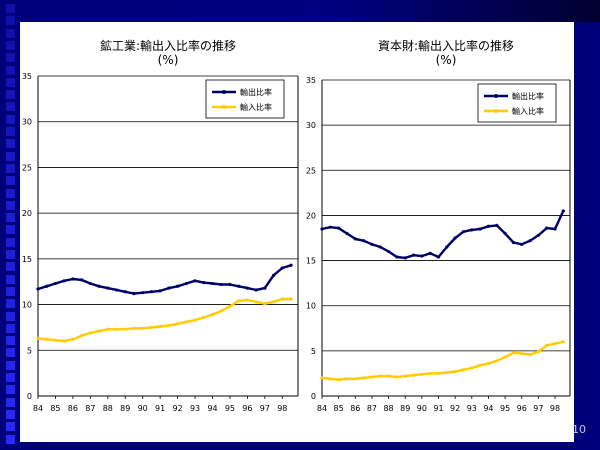  I want to click on legend-label: 輸出比率, so click(528, 96).